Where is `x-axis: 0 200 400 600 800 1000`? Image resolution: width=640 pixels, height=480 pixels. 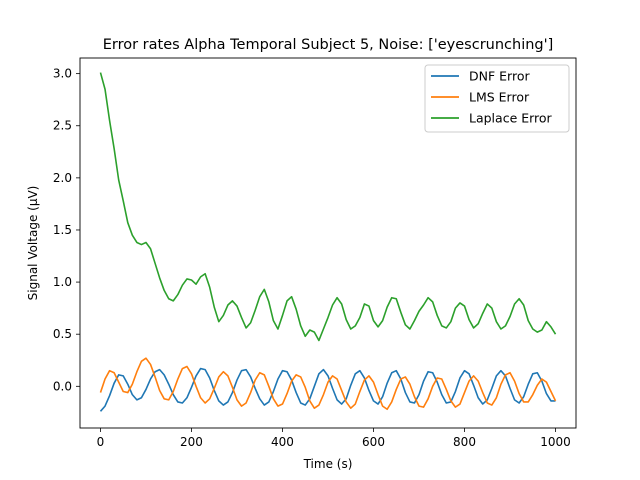 x-axis: 0 200 400 600 800 1000 is located at coordinates (334, 438).